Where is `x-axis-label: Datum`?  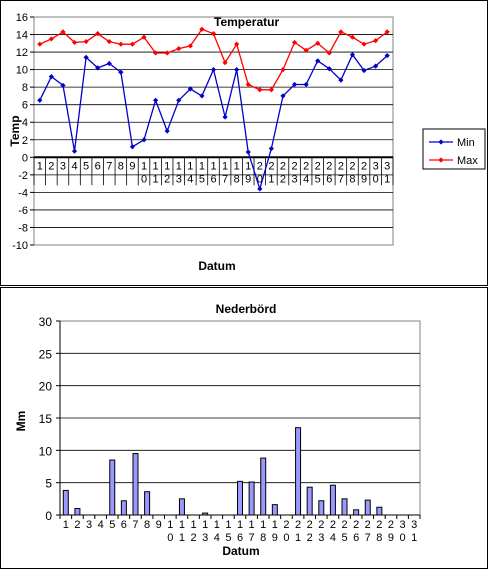 x-axis-label: Datum is located at coordinates (240, 551).